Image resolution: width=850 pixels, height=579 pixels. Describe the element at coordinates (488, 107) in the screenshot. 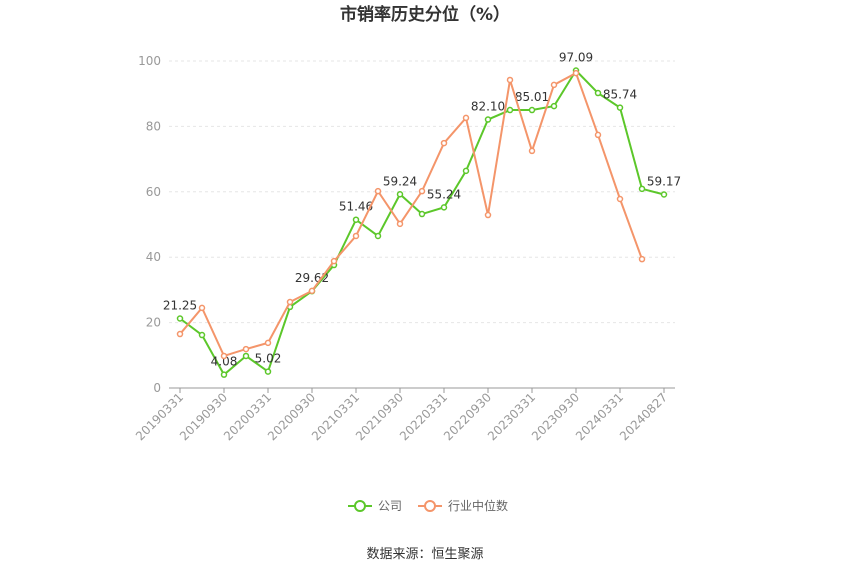

I see `data-label: 82.10` at that location.